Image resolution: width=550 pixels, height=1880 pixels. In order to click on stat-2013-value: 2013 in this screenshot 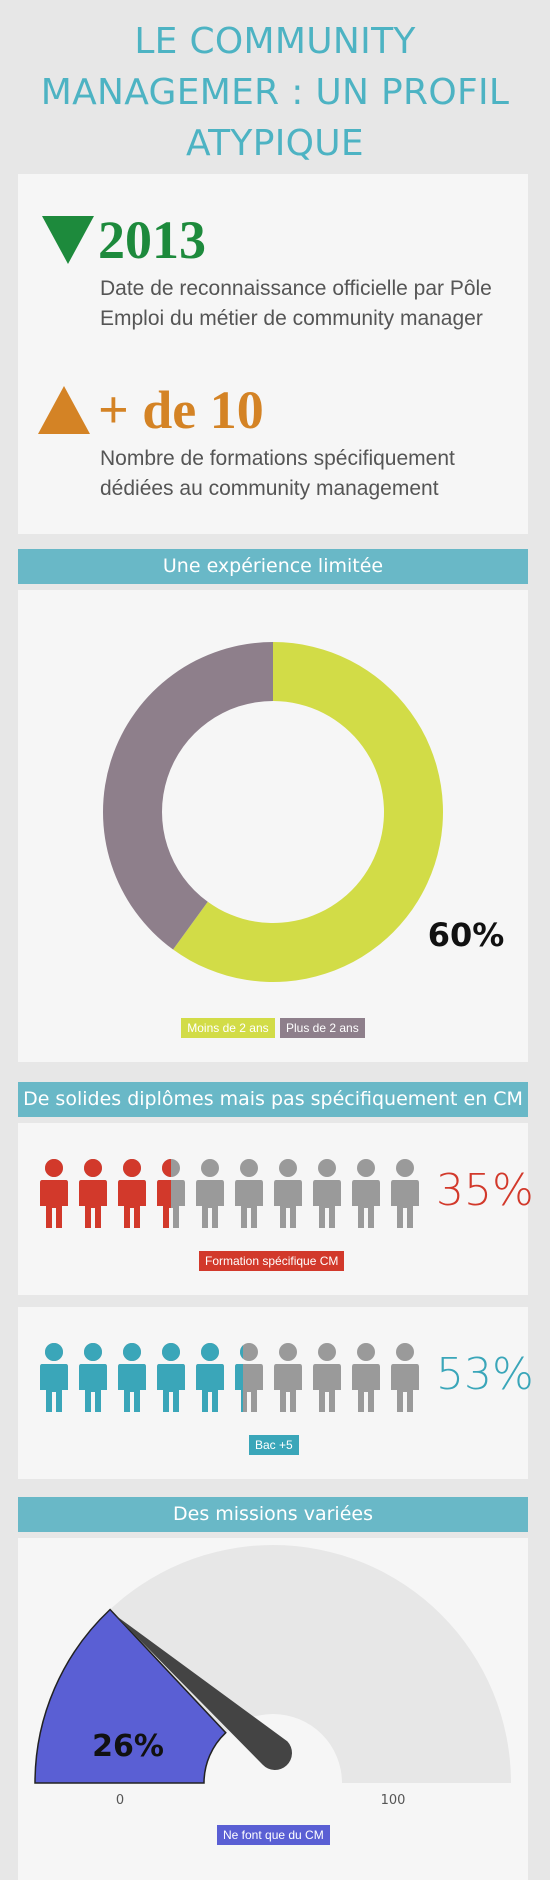, I will do `click(152, 240)`.